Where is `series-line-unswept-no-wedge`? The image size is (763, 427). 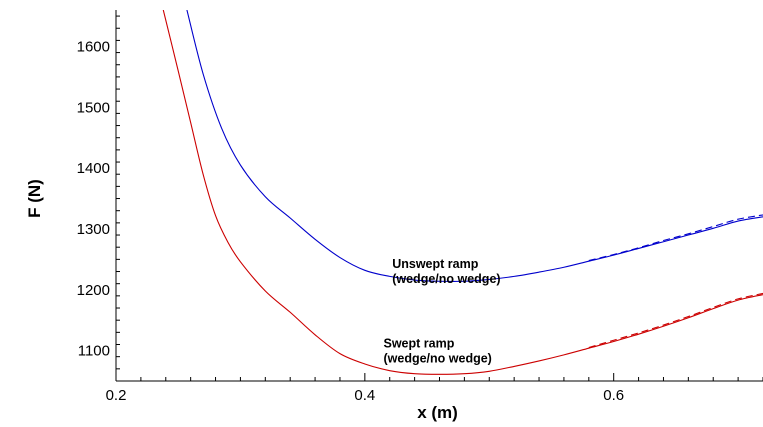
series-line-unswept-no-wedge is located at coordinates (675, 238).